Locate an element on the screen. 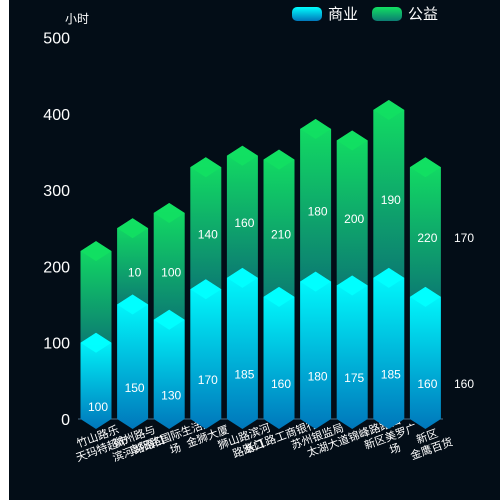  legend-label-commercial: 商业 is located at coordinates (343, 14).